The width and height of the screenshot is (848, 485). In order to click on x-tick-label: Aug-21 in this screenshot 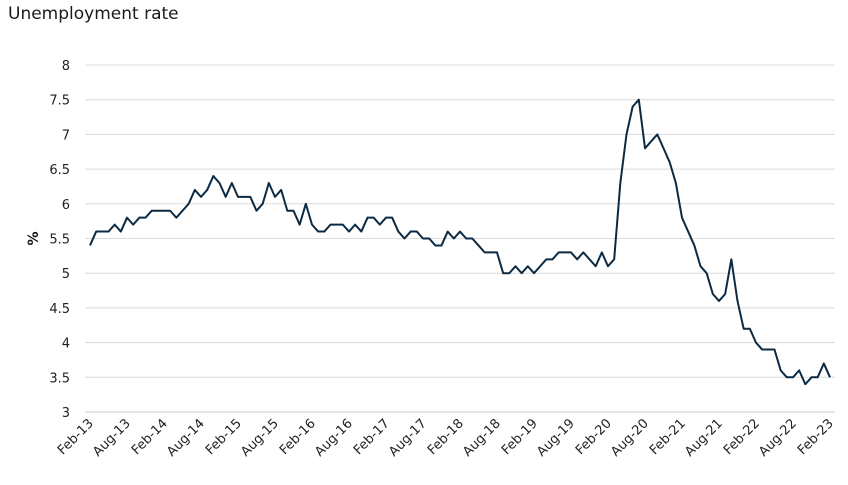, I will do `click(704, 438)`.